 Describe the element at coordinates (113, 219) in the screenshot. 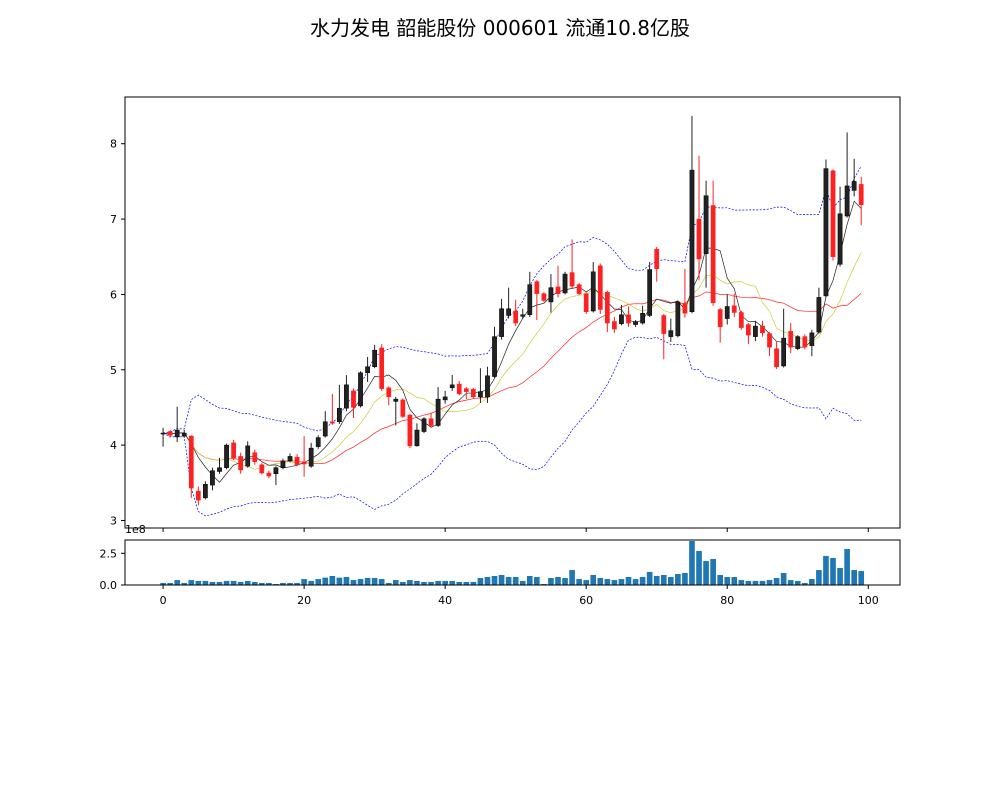

I see `y-tick-label: 7` at that location.